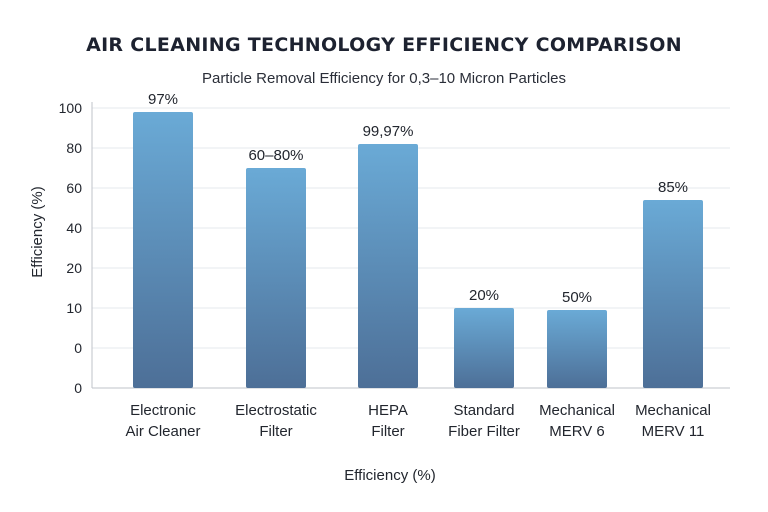  I want to click on y-tick-label: 100, so click(71, 108).